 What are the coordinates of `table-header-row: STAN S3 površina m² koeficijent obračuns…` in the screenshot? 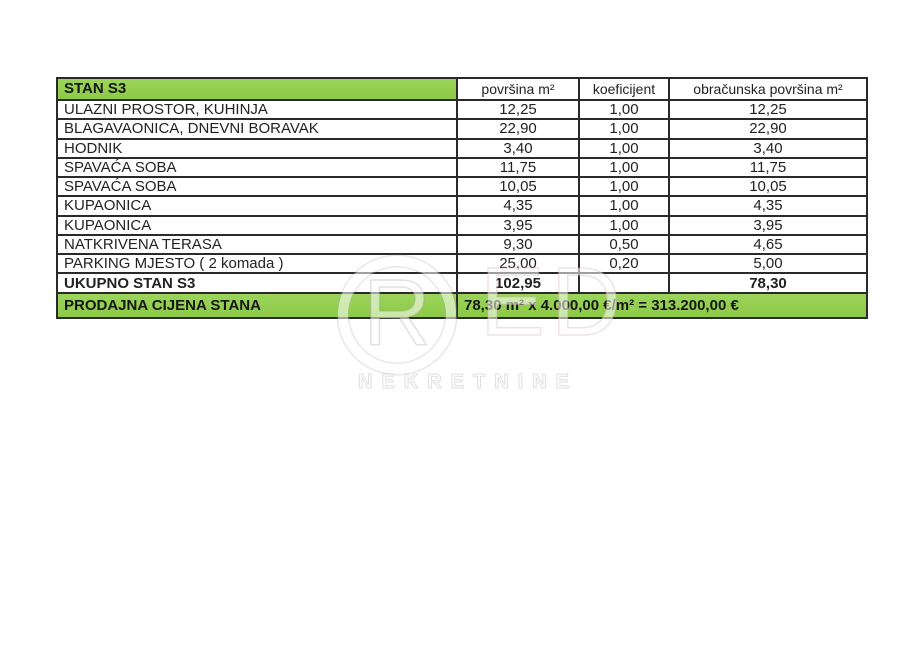 It's located at (462, 89).